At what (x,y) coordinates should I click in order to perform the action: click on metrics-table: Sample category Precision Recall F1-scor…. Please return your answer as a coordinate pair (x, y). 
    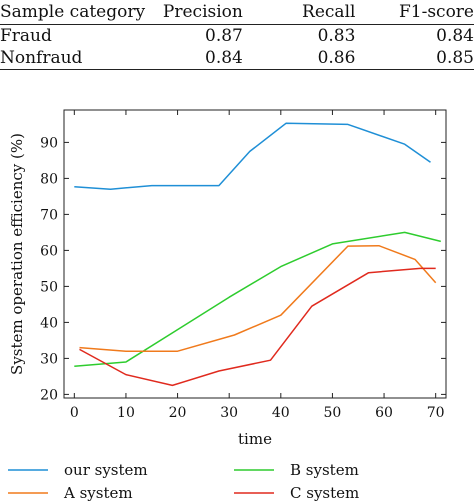
    Looking at the image, I should click on (237, 35).